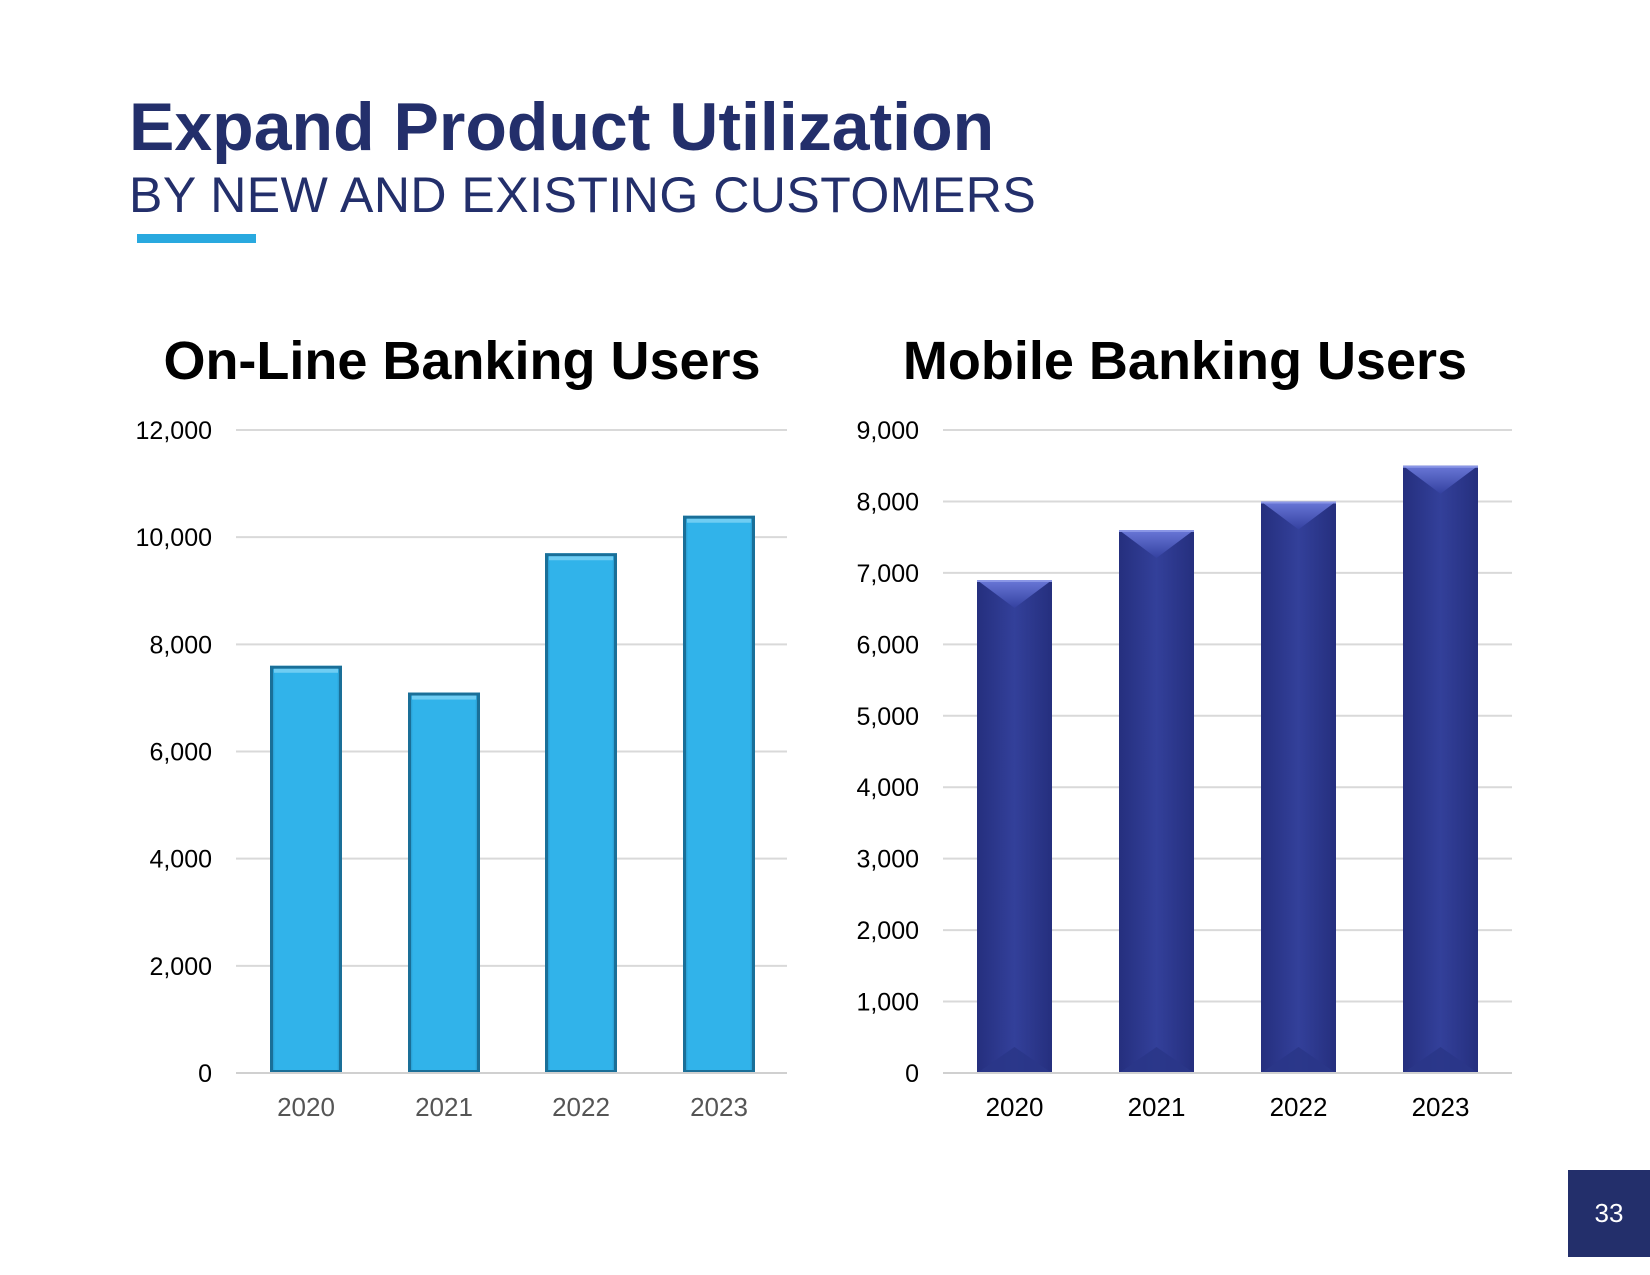  Describe the element at coordinates (462, 361) in the screenshot. I see `online-chart-title: On-Line Banking Users` at that location.